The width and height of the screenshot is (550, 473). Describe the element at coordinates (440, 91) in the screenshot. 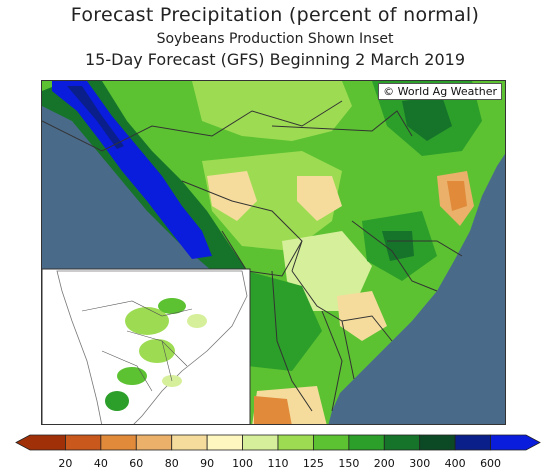

I see `credit-label: © World Ag Weather` at that location.